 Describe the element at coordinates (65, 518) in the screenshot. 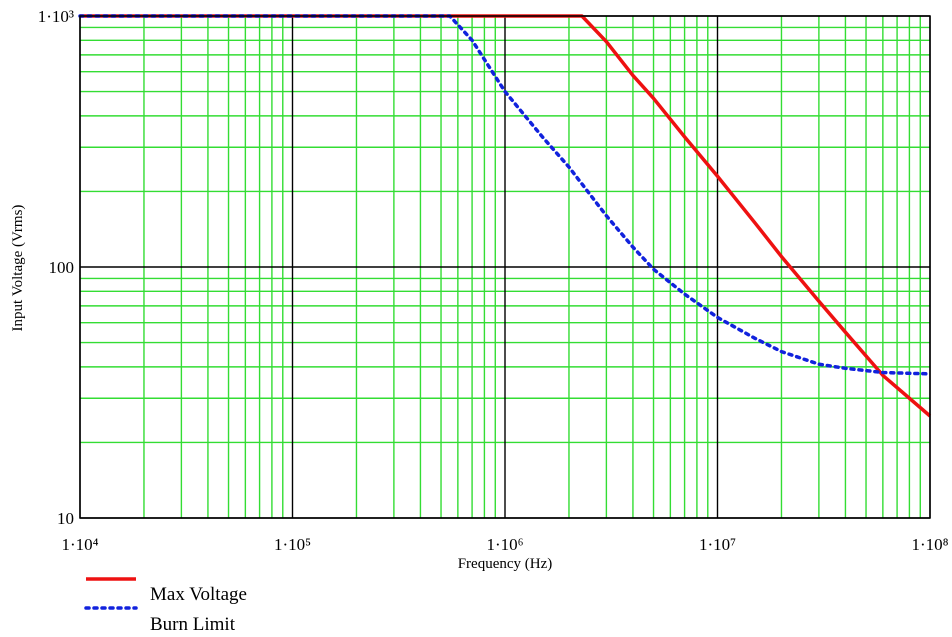

I see `y-tick-label: 10` at that location.